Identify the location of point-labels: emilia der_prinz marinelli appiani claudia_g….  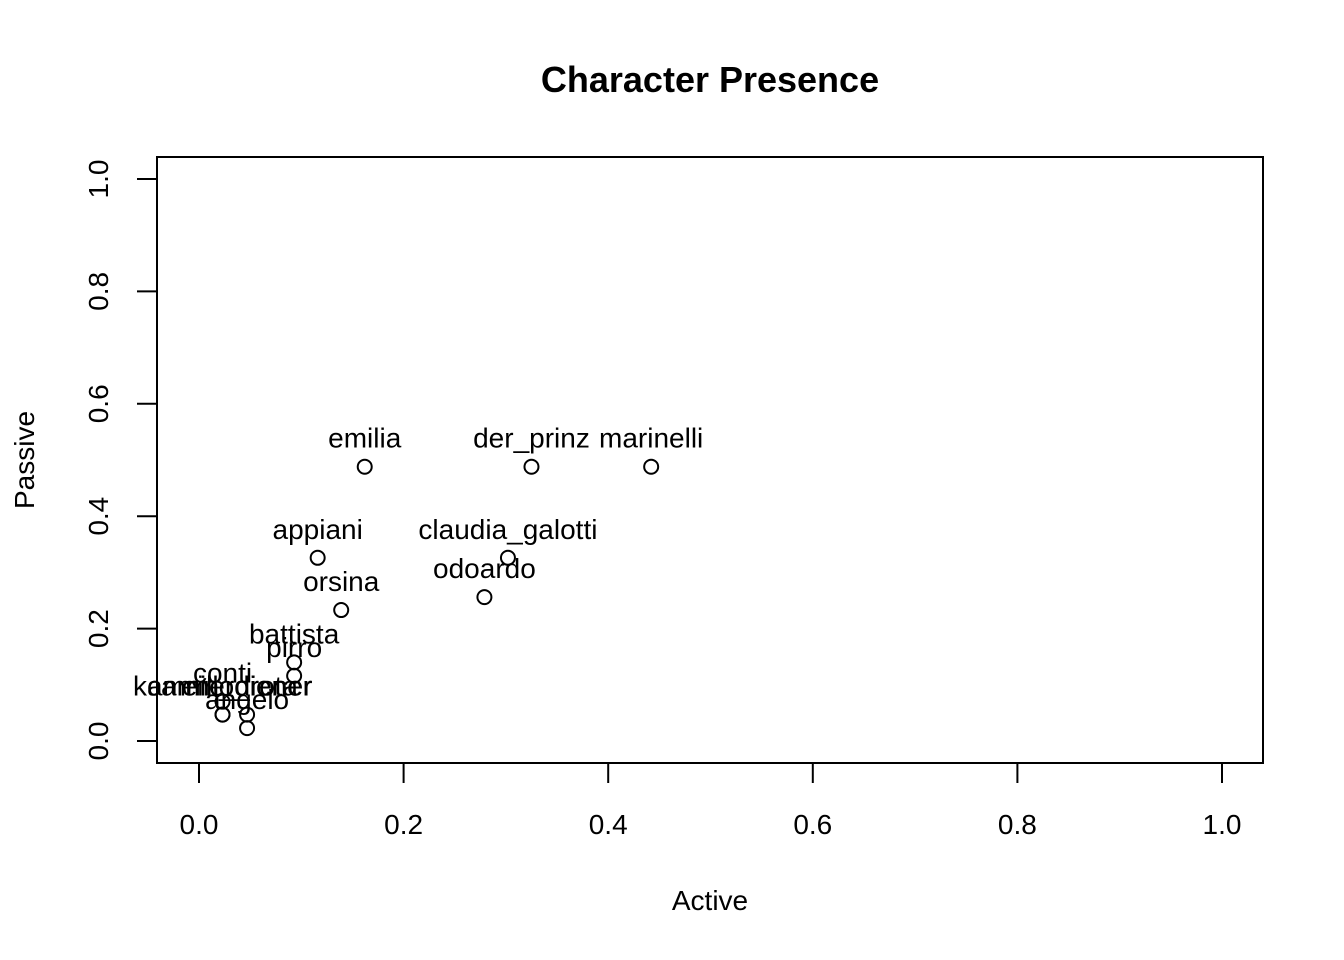
(418, 569).